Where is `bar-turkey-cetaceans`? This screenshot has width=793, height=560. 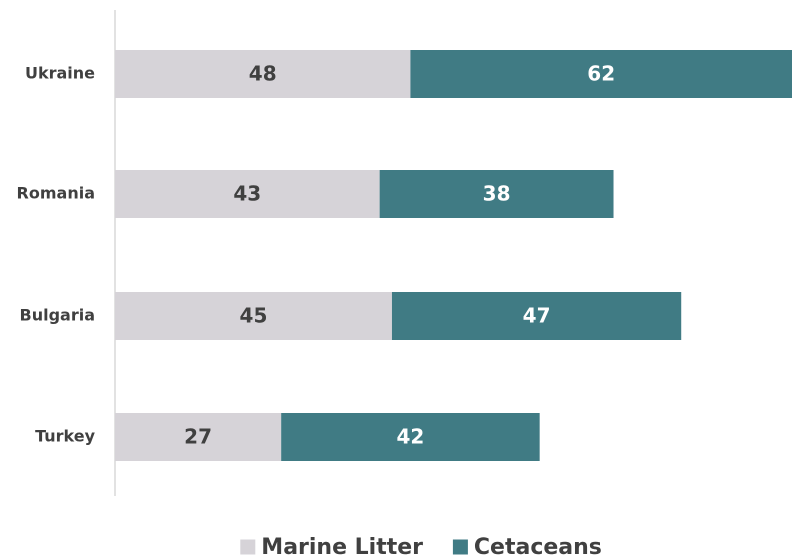 bar-turkey-cetaceans is located at coordinates (410, 437).